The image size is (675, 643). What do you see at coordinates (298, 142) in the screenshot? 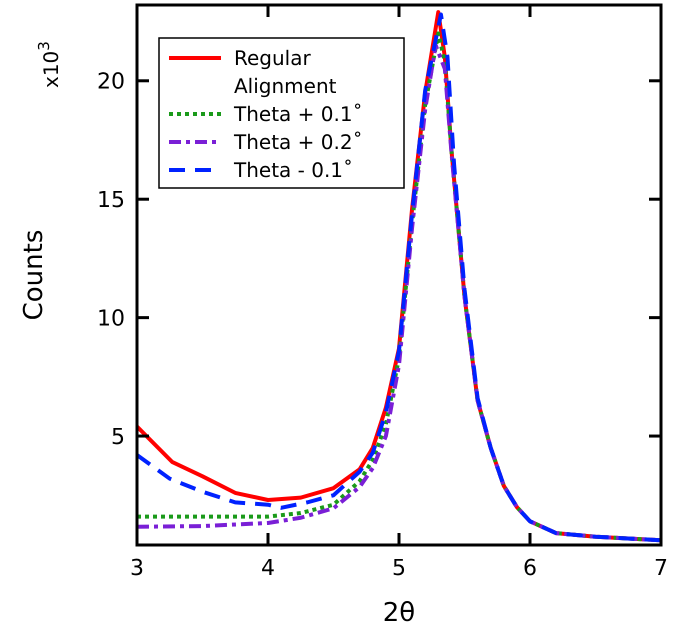
I see `legend-label: Theta + 0.2˚` at bounding box center [298, 142].